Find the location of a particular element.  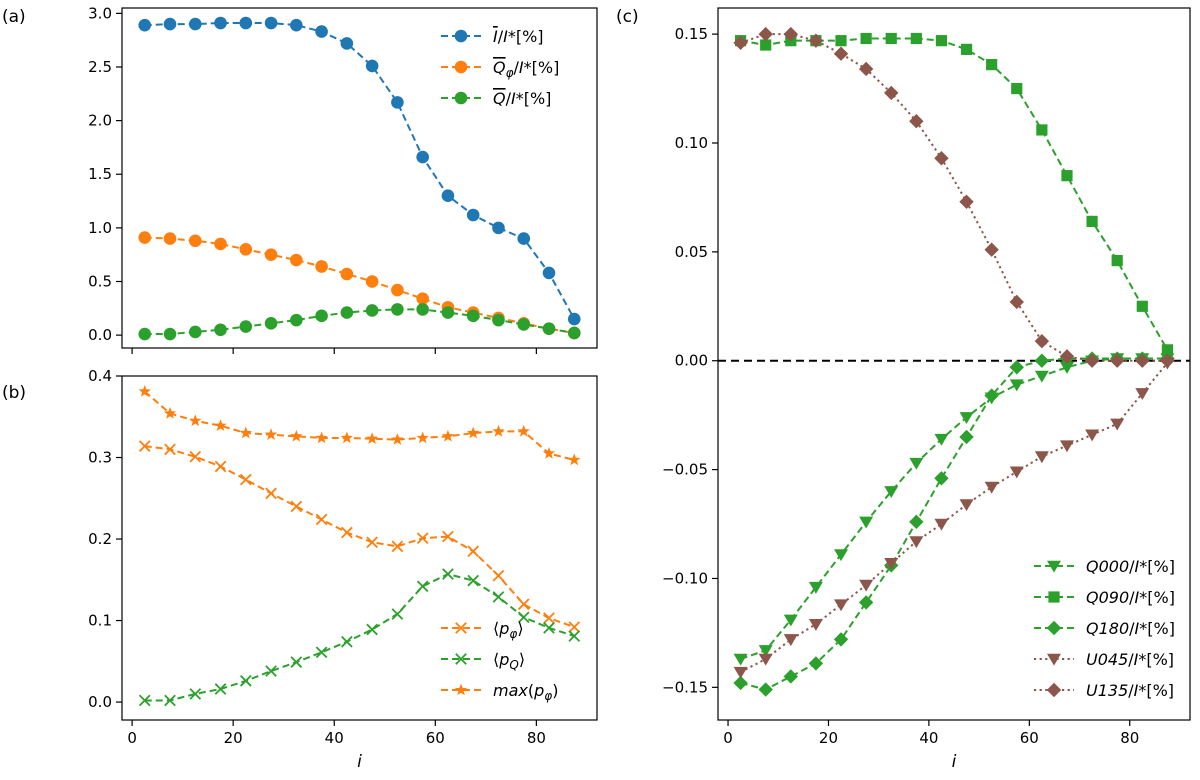

x-tick-label: 20 is located at coordinates (233, 738).